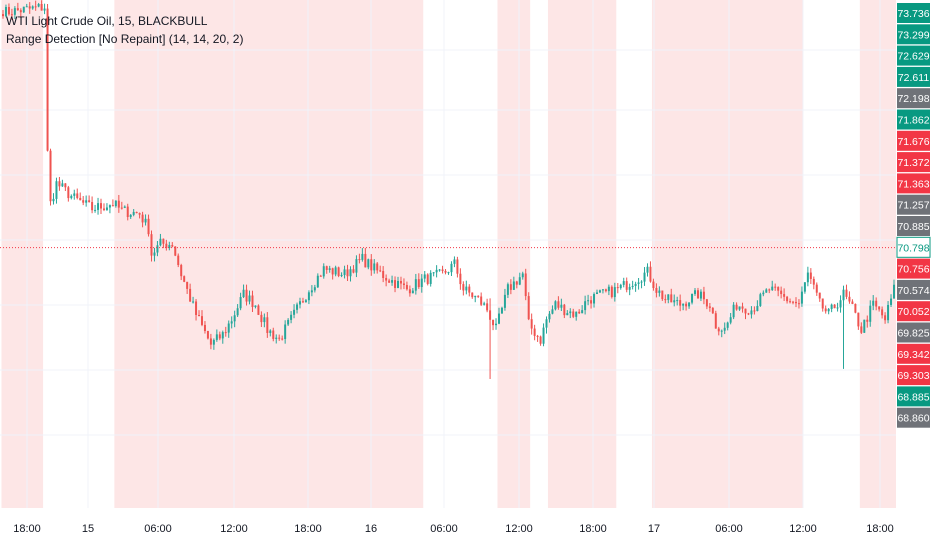 Image resolution: width=932 pixels, height=550 pixels. I want to click on price-axis-label: 69.303, so click(913, 375).